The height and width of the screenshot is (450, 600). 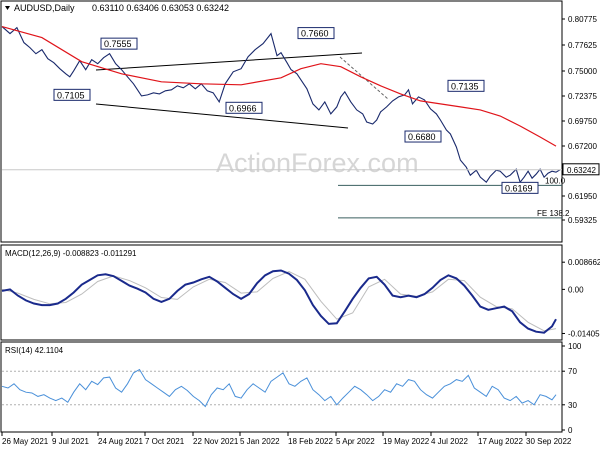 I want to click on price-annotation: 0.7105, so click(x=72, y=94).